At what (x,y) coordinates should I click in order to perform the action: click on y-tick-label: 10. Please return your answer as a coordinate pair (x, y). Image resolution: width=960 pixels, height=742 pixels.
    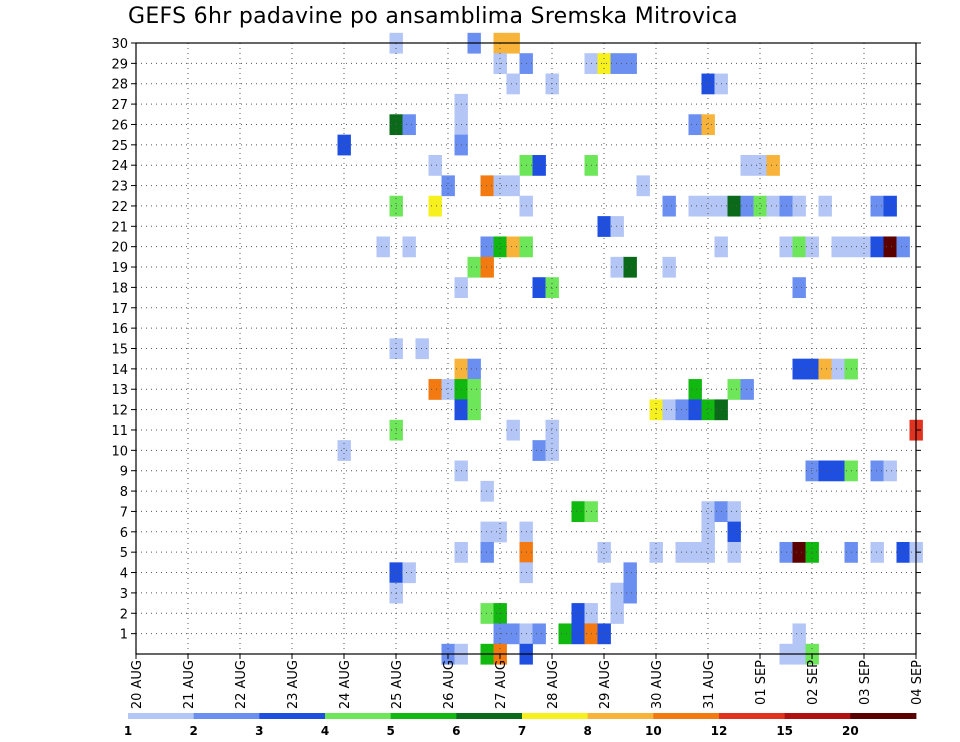
    Looking at the image, I should click on (119, 451).